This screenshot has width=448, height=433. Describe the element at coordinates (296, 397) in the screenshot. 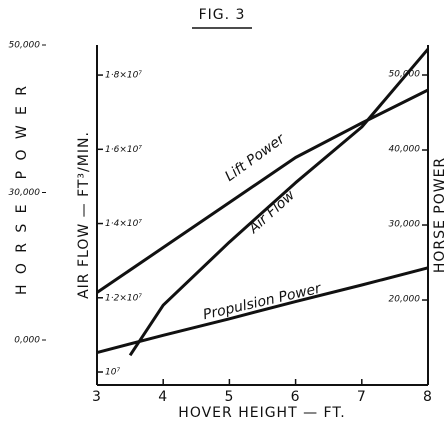

I see `x-tick-label: 6` at that location.